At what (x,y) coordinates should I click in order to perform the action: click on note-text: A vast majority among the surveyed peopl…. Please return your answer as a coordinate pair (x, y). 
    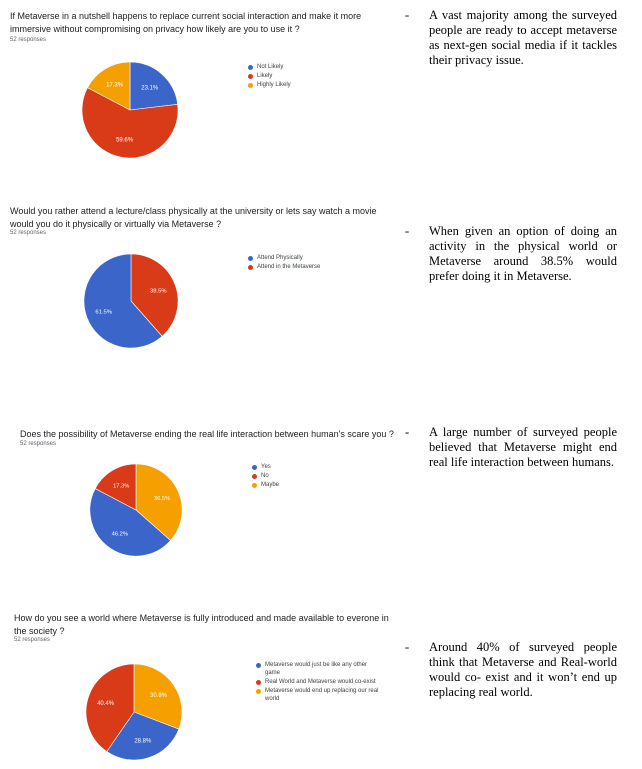
    Looking at the image, I should click on (523, 37).